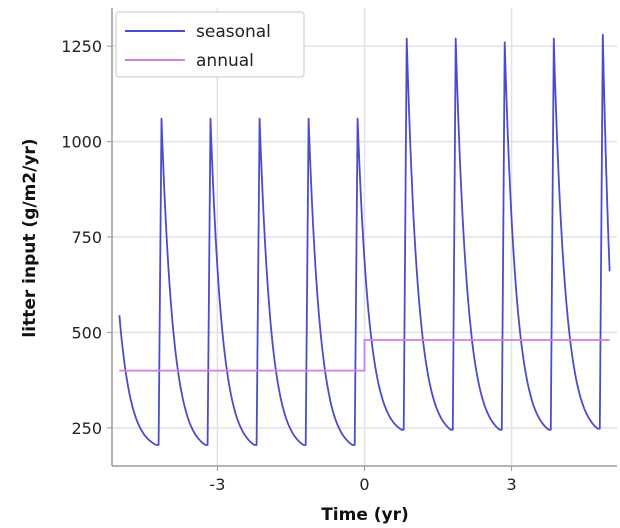  What do you see at coordinates (86, 237) in the screenshot?
I see `y-tick-label: 750` at bounding box center [86, 237].